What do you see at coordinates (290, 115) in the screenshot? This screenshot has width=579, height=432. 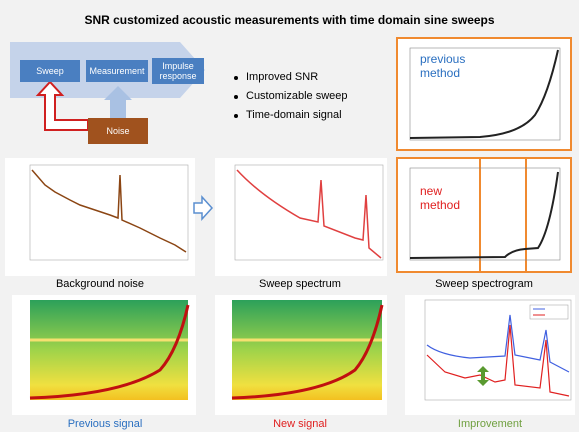 I see `bullet: Time-domain signal` at bounding box center [290, 115].